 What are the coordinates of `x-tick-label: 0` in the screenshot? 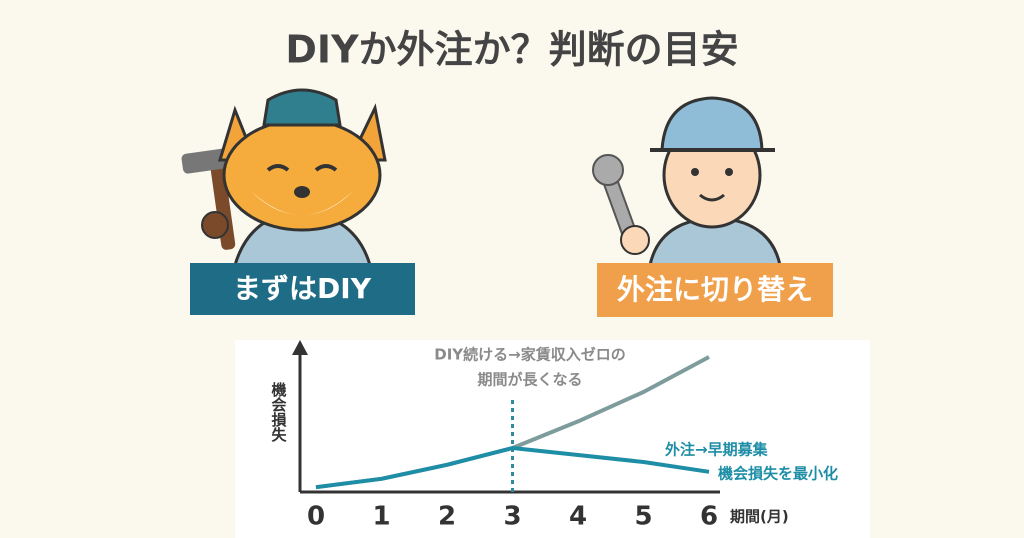 It's located at (316, 517).